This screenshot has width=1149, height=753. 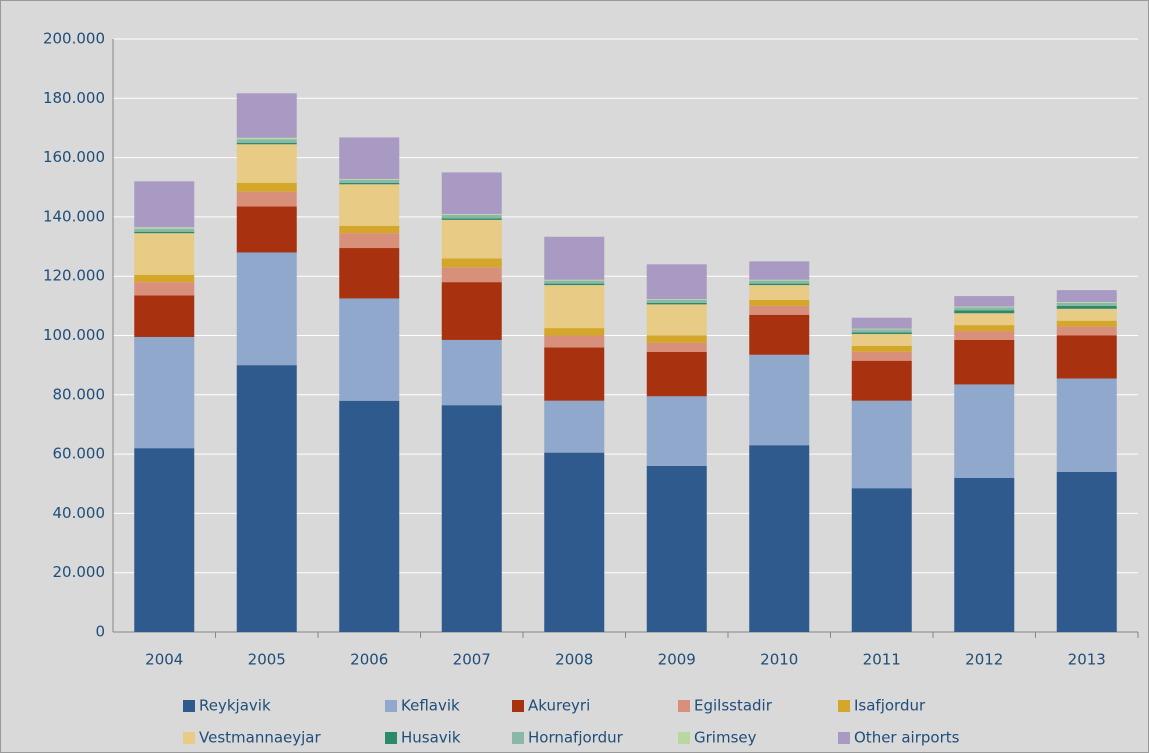 I want to click on y-tick-label: 40.000, so click(x=79, y=513).